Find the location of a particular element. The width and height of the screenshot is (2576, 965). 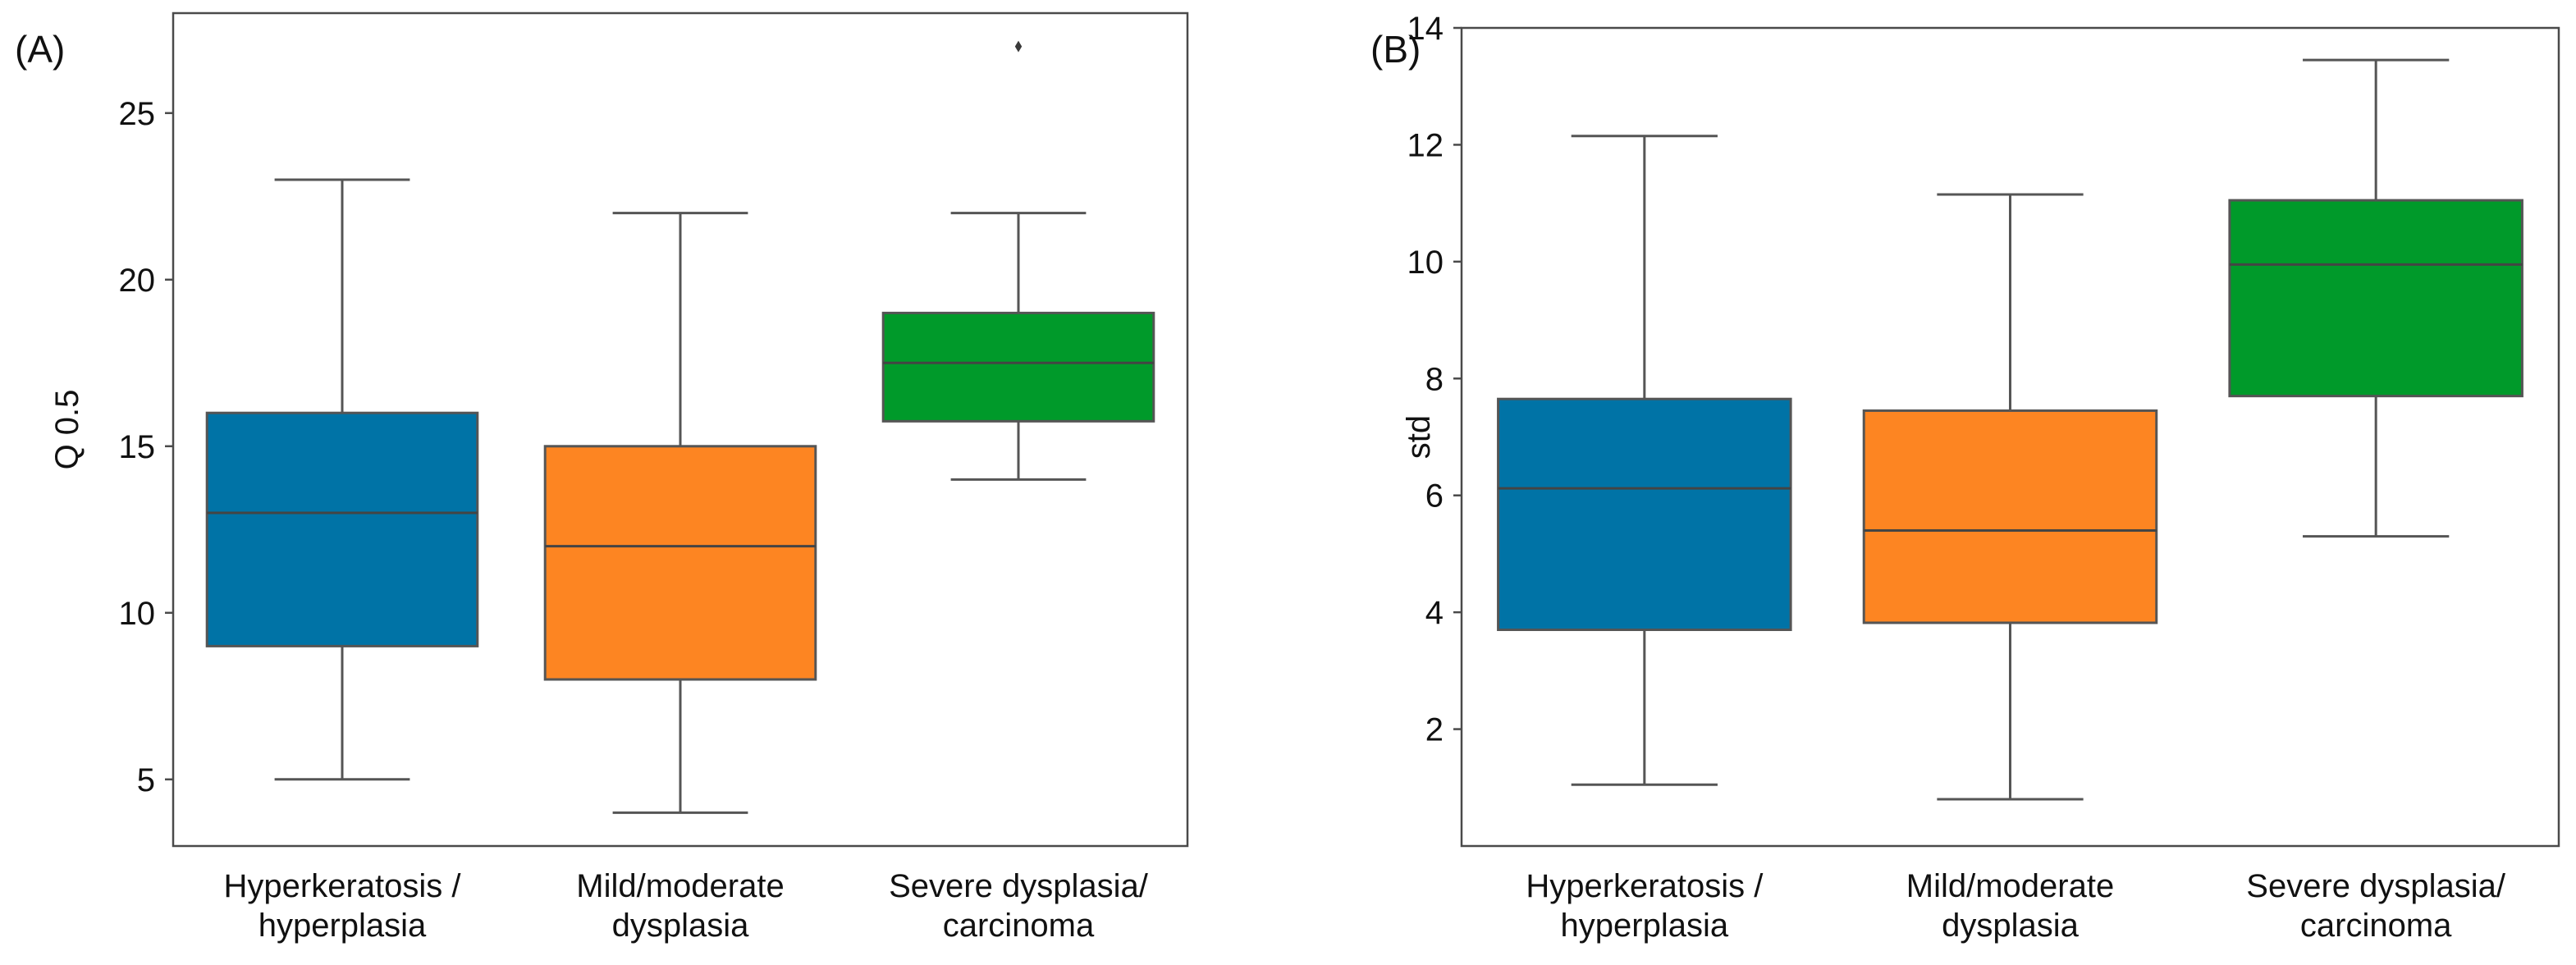

outlier-point is located at coordinates (1018, 46).